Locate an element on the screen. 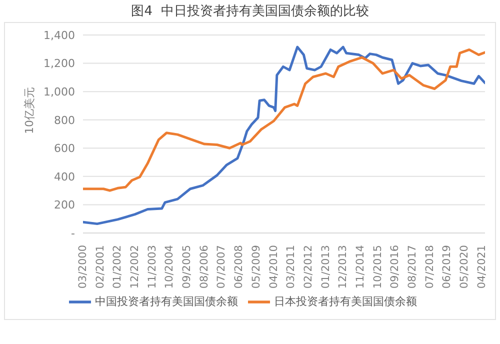 This screenshot has width=500, height=344. y-tick-label: 600 is located at coordinates (64, 149).